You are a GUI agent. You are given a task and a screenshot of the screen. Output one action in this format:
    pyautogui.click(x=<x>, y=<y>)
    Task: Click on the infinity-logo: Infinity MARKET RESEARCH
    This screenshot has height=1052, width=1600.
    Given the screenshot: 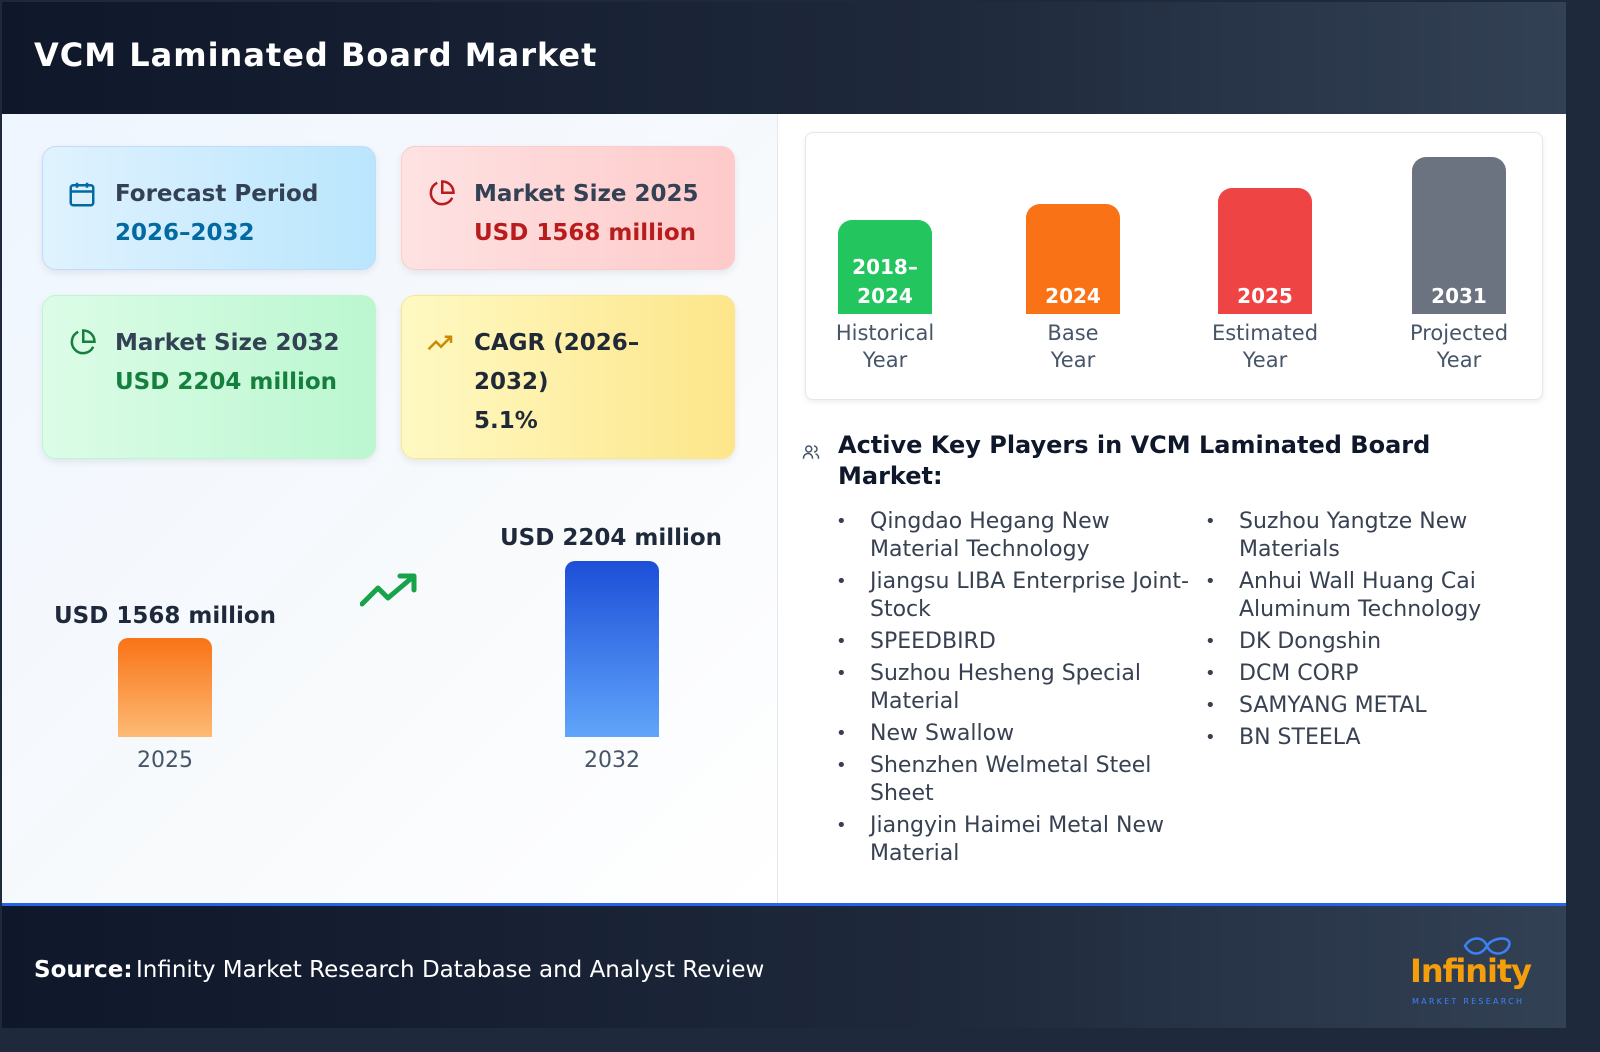 What is the action you would take?
    pyautogui.click(x=1471, y=971)
    